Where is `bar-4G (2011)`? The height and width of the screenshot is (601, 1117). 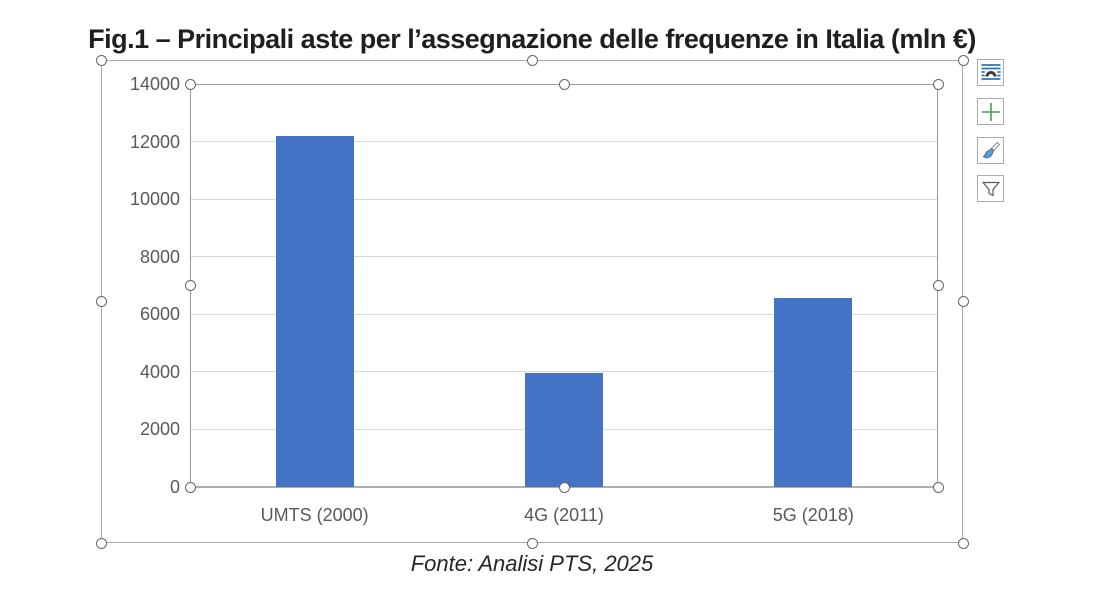 bar-4G (2011) is located at coordinates (564, 430).